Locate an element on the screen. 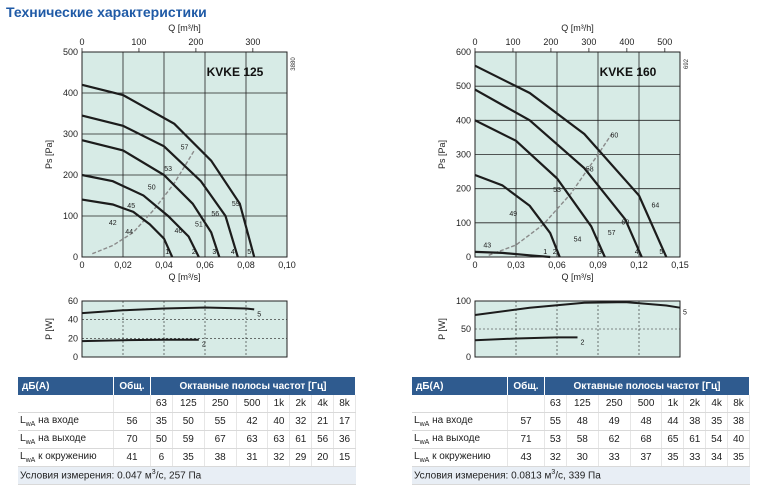 Image resolution: width=757 pixels, height=496 pixels. table-row: LwA на входе 56 35 50 55 42 40 32 21 17 is located at coordinates (187, 421).